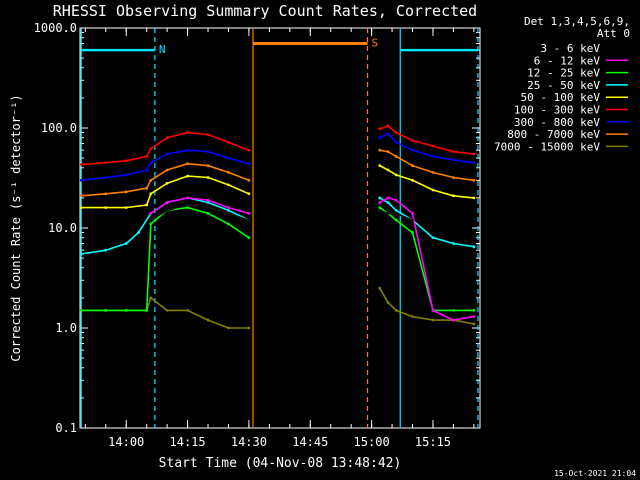  I want to click on footer-timestamp: 15-Oct-2021 21:04, so click(595, 473).